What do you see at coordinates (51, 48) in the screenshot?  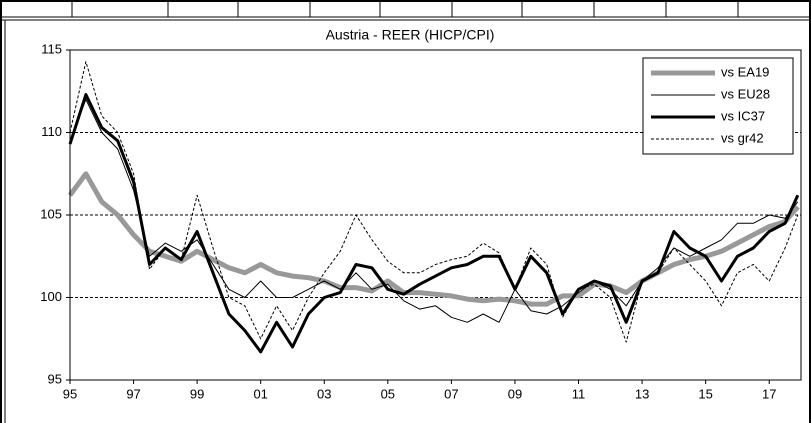 I see `y-tick-label: 115` at bounding box center [51, 48].